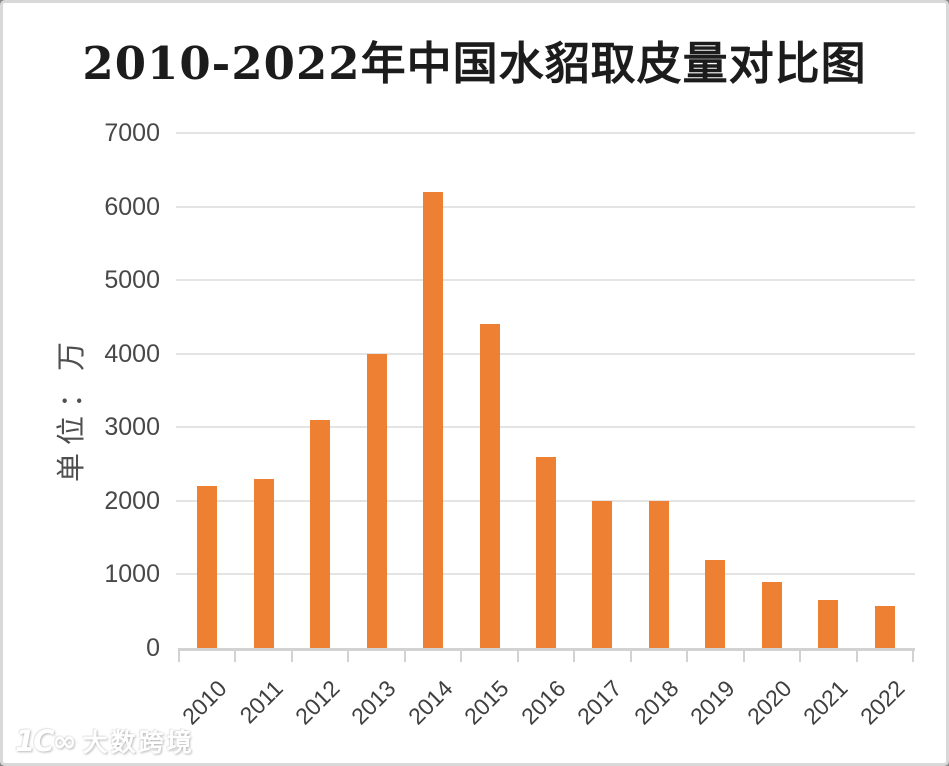 This screenshot has width=949, height=766. What do you see at coordinates (474, 63) in the screenshot?
I see `chart-title: 2010-2022年中国水貂取皮量对比图` at bounding box center [474, 63].